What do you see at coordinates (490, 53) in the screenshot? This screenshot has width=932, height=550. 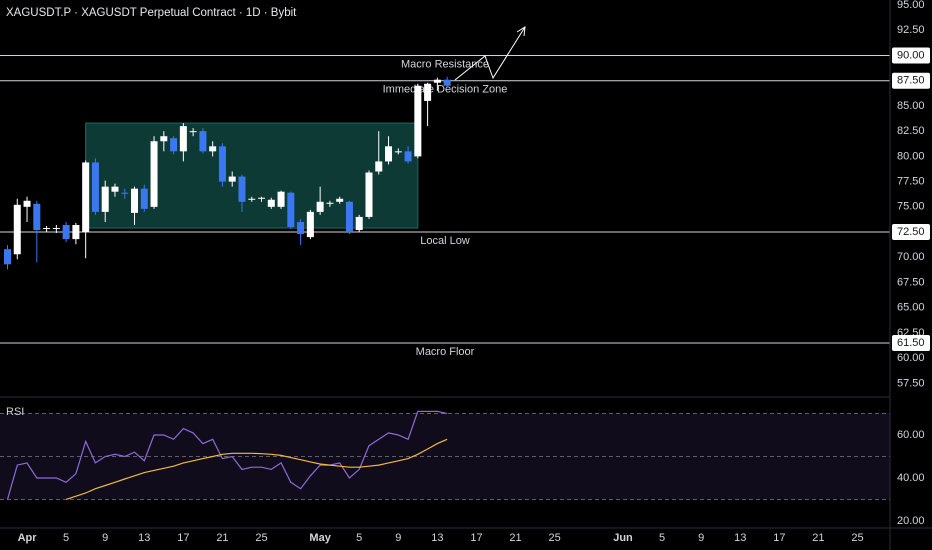 I see `projection-arrow` at bounding box center [490, 53].